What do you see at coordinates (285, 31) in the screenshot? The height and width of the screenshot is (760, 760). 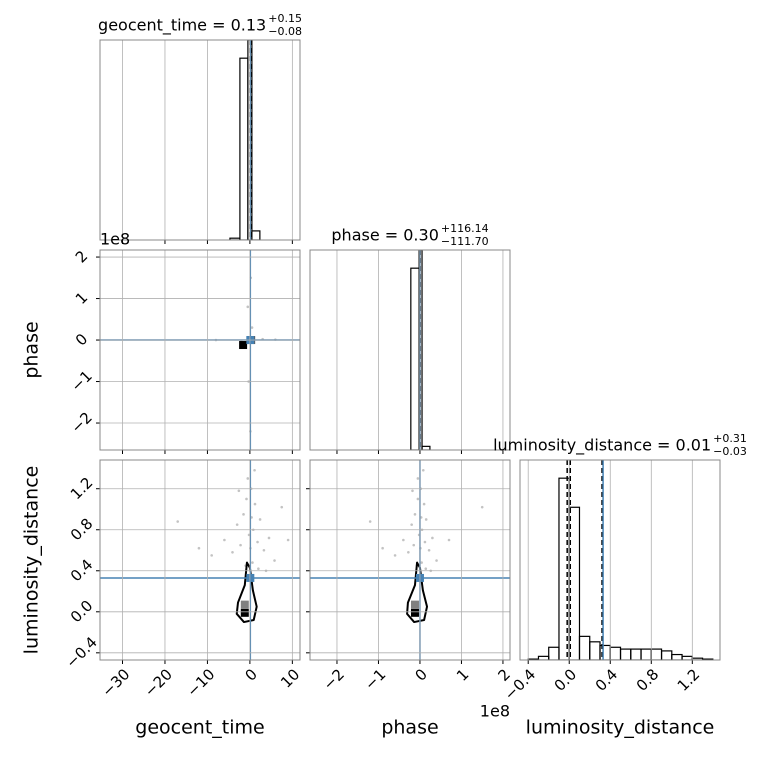 I see `title-sub: −0.08` at bounding box center [285, 31].